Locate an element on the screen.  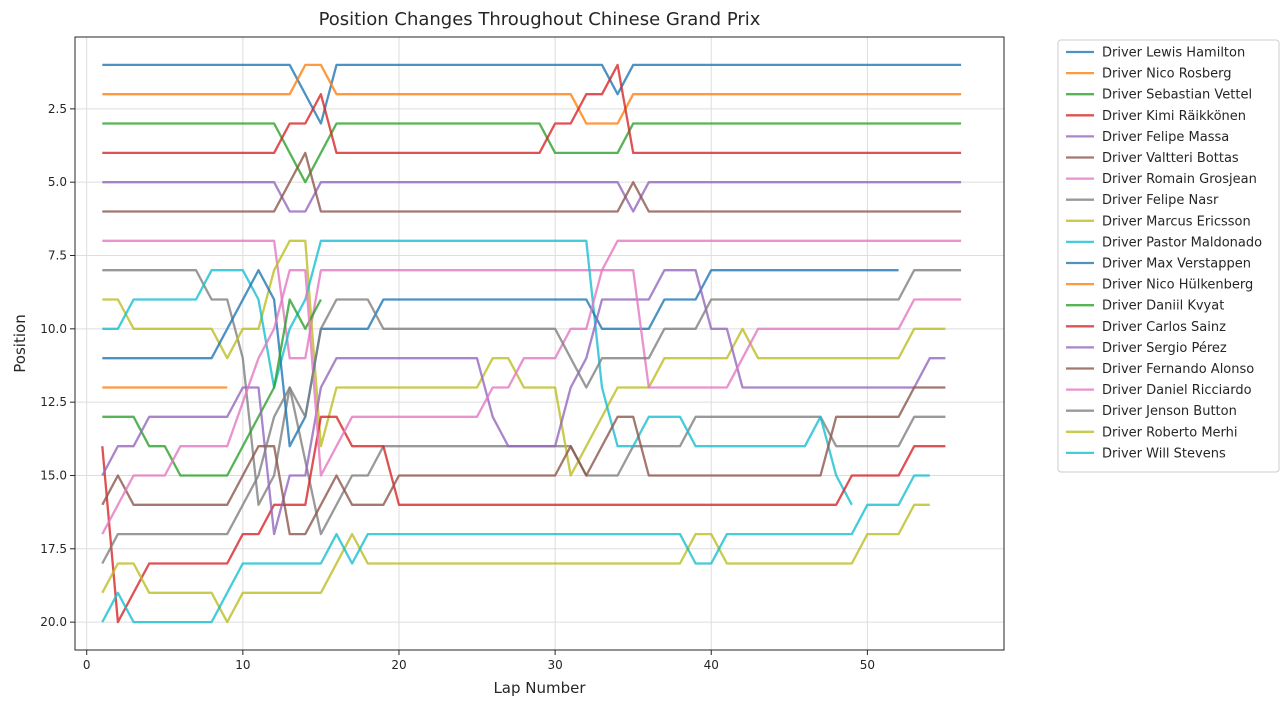
legend-entry: Driver Felipe Nasr is located at coordinates (1160, 200).